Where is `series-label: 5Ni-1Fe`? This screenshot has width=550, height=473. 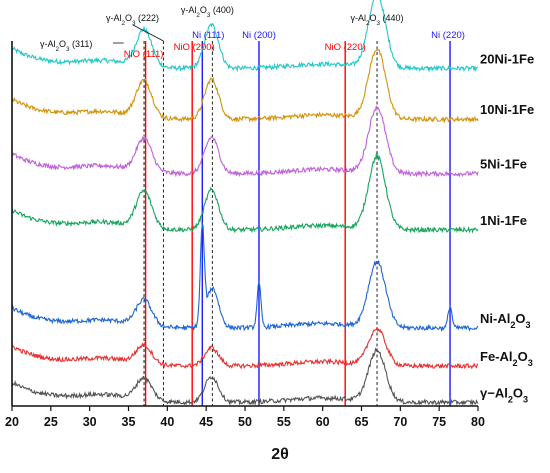
series-label: 5Ni-1Fe is located at coordinates (503, 164).